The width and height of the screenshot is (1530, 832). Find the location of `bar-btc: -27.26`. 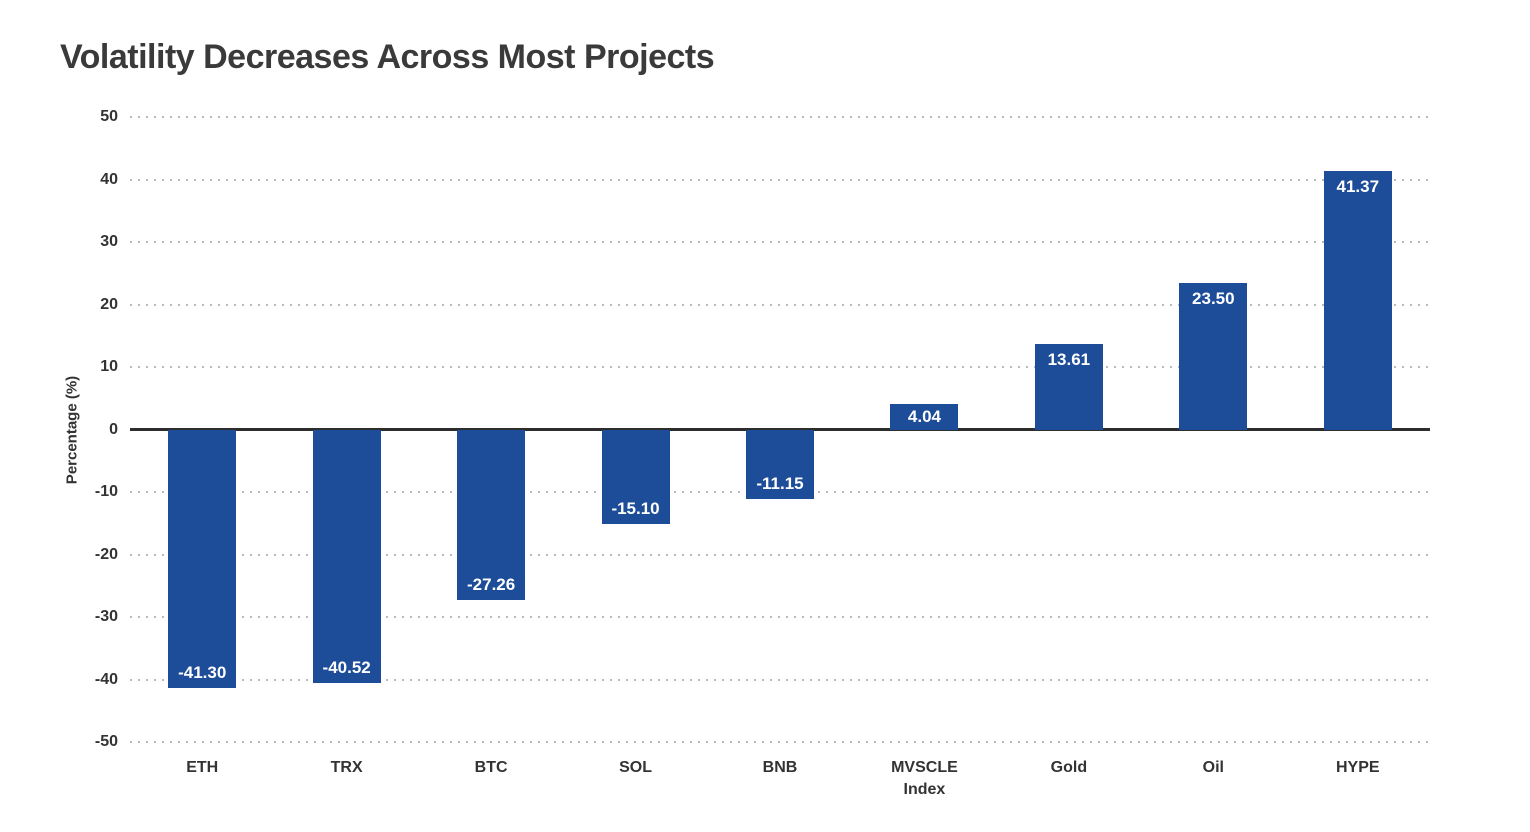

bar-btc: -27.26 is located at coordinates (491, 514).